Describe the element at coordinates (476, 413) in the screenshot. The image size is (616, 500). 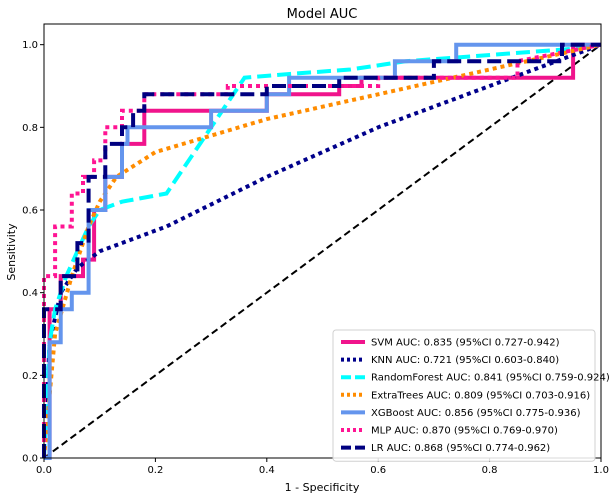
I see `legend-label: XGBoost AUC: 0.856 (95%CI 0.775-0.936)` at that location.